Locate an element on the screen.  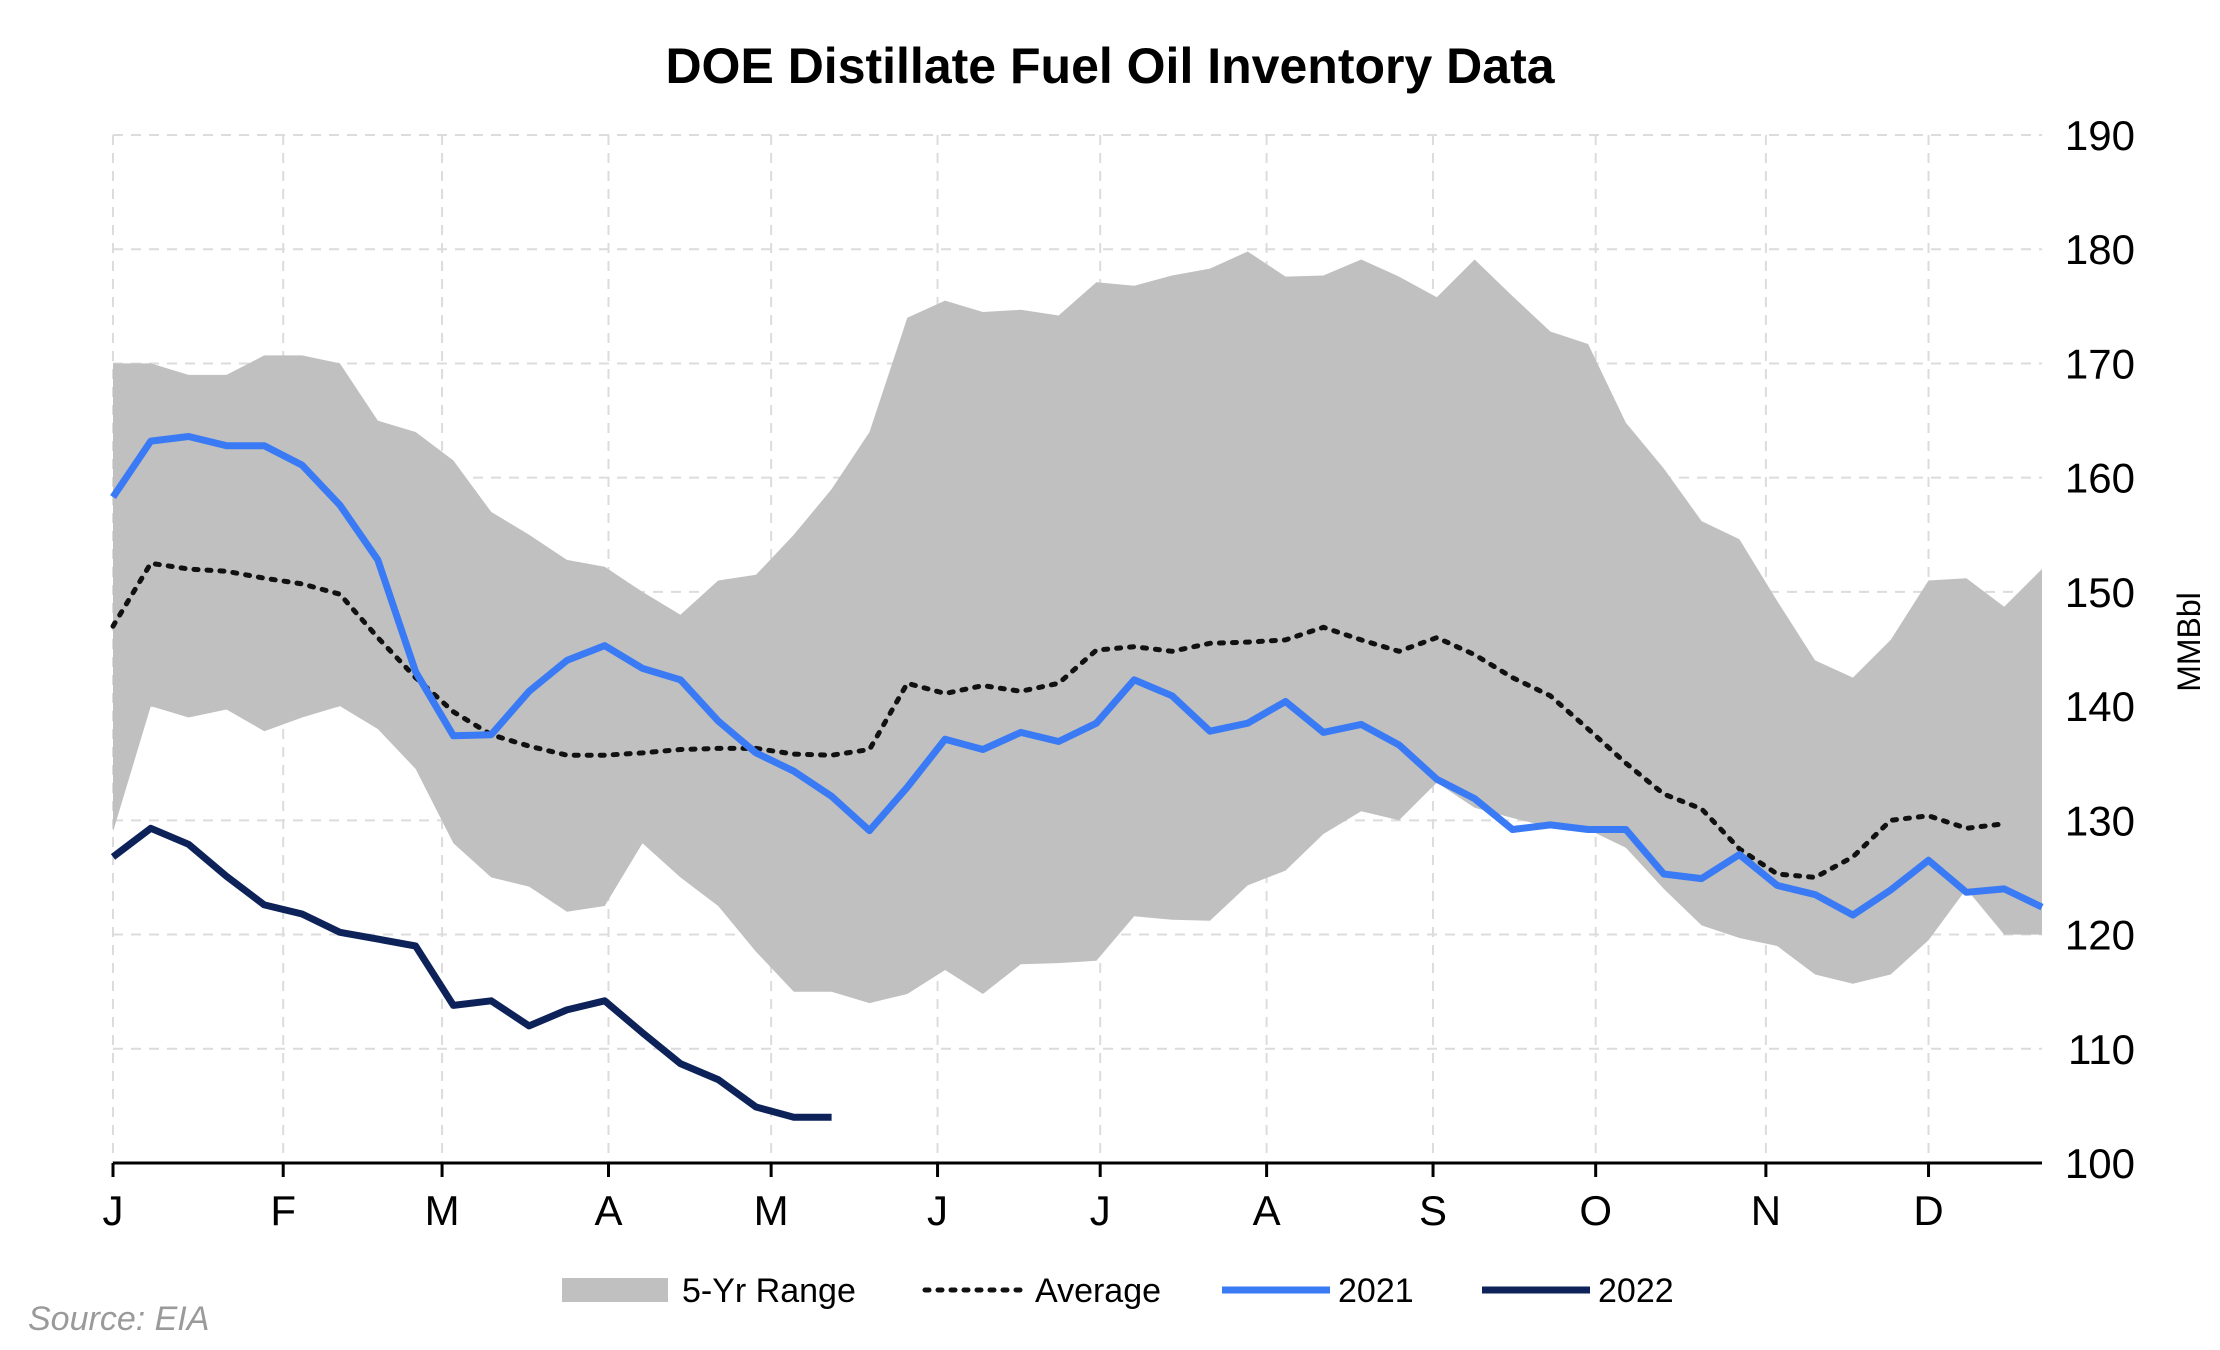
chart-title: DOE Distillate Fuel Oil Inventory Data is located at coordinates (1110, 66).